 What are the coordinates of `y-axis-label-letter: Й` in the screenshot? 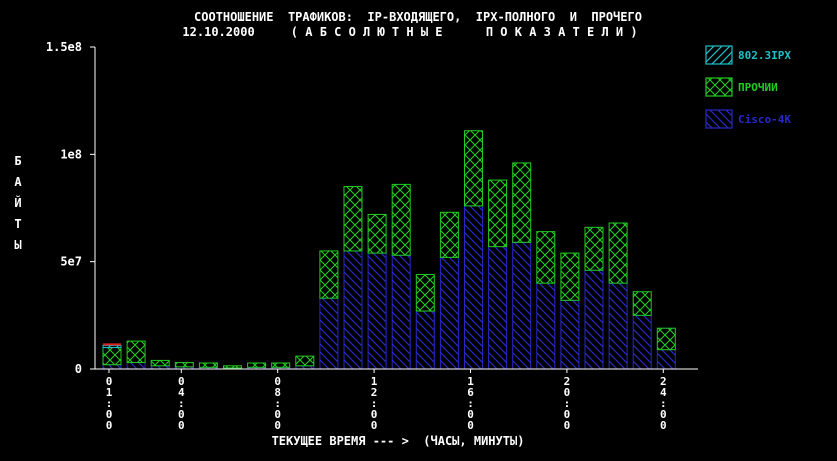 It's located at (17, 202).